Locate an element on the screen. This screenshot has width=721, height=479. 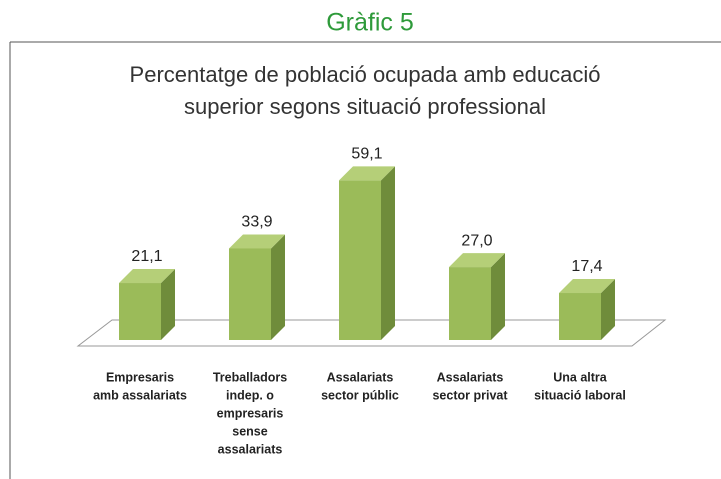
x-tick-label: situació laboral is located at coordinates (580, 395).